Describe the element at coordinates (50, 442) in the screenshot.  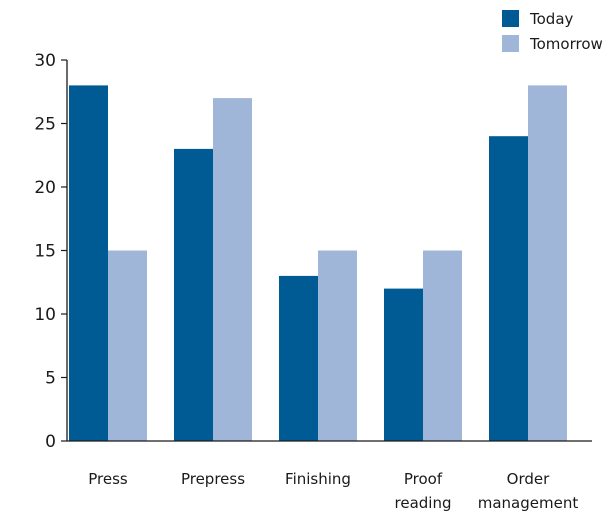
I see `y-tick-label: 0` at that location.